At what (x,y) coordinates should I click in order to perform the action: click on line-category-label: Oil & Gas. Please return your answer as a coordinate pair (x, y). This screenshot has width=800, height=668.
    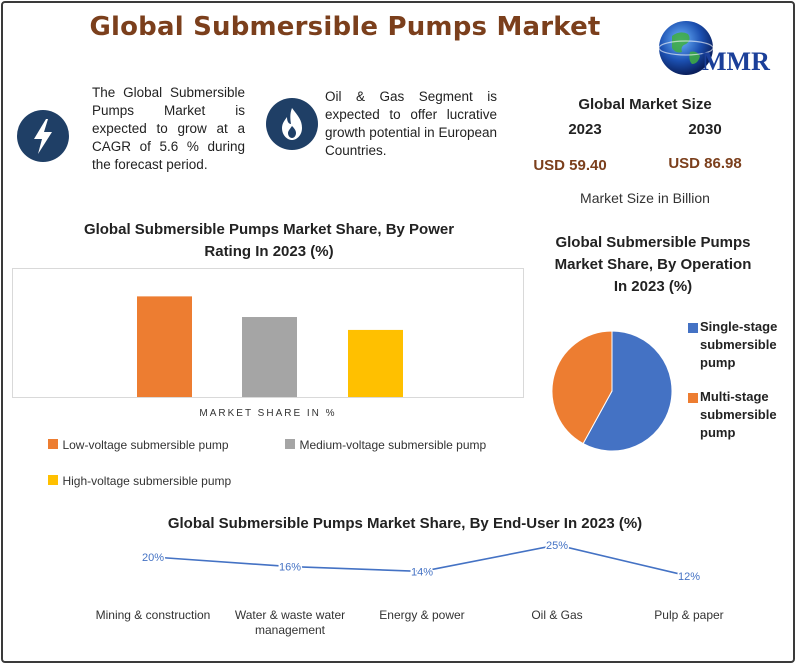
    Looking at the image, I should click on (557, 615).